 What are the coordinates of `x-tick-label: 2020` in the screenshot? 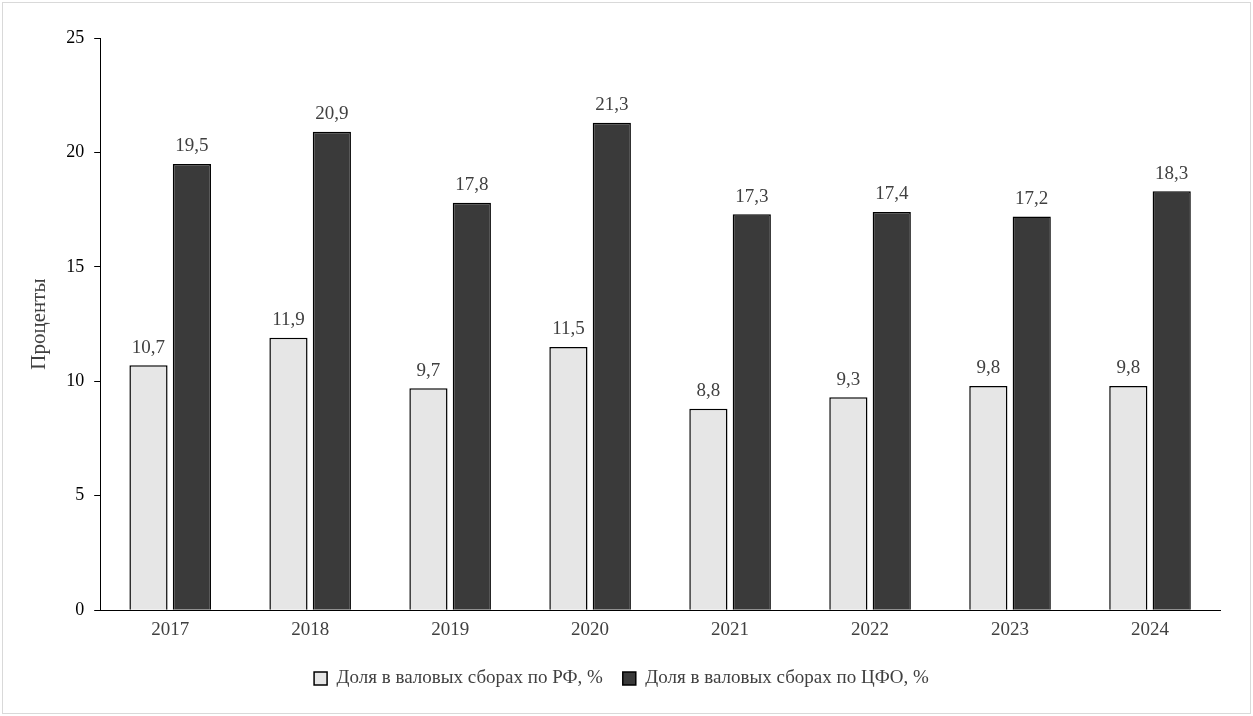 It's located at (590, 628).